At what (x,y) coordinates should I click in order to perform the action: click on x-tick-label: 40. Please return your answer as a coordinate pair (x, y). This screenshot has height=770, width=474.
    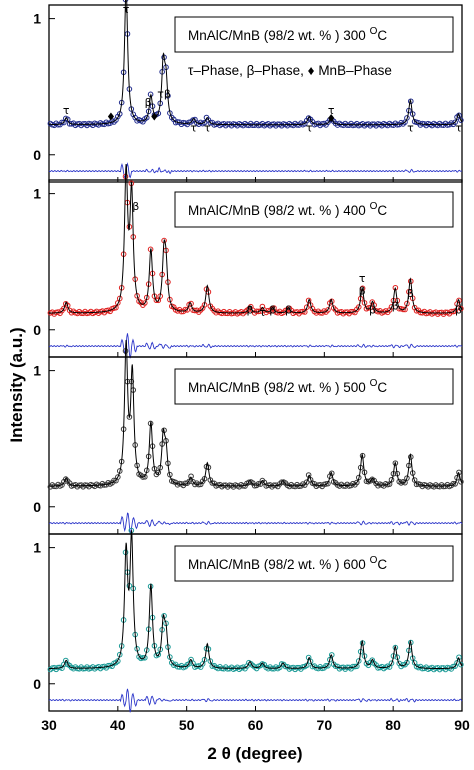
    Looking at the image, I should click on (118, 725).